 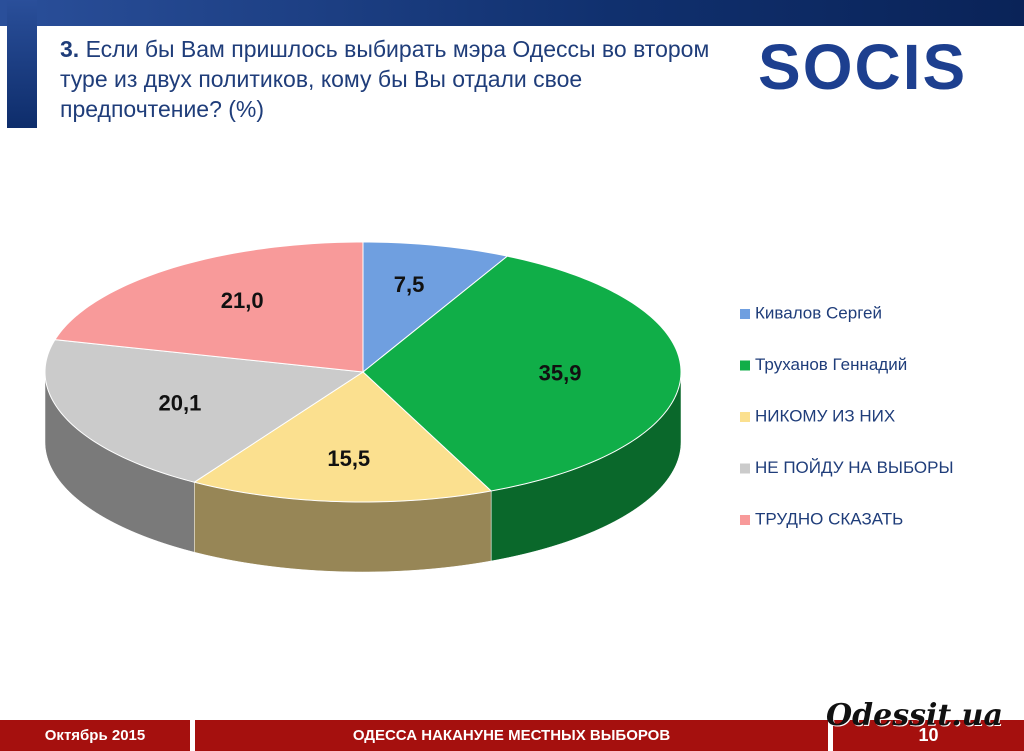 What do you see at coordinates (863, 67) in the screenshot?
I see `logo: SOCIS` at bounding box center [863, 67].